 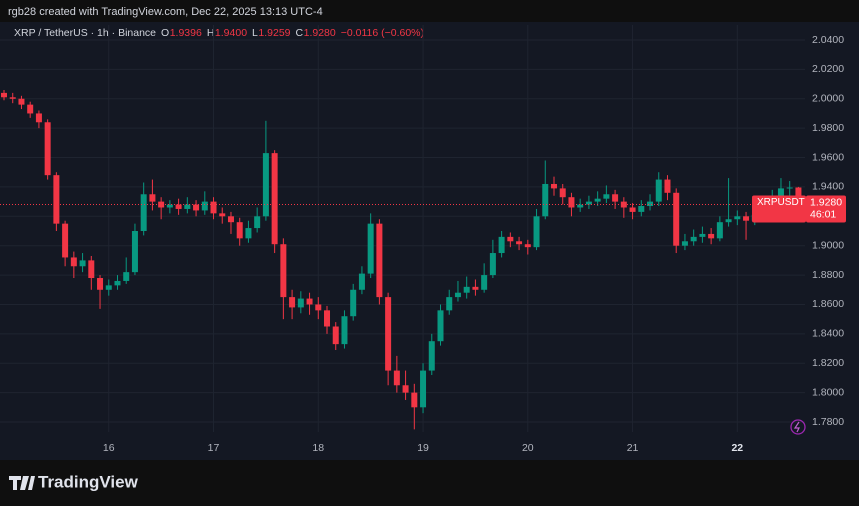 I want to click on last-price-symbol: XRPUSDT, so click(x=781, y=202).